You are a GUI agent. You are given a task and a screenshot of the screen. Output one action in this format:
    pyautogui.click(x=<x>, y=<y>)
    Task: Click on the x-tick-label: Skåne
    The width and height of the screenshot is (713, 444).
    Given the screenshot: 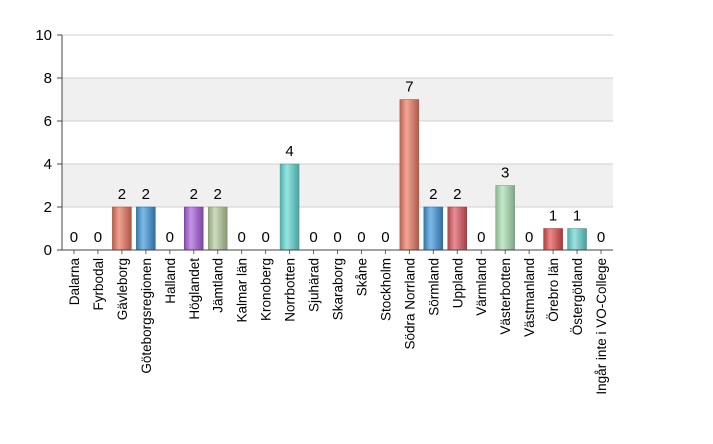 What is the action you would take?
    pyautogui.click(x=361, y=277)
    